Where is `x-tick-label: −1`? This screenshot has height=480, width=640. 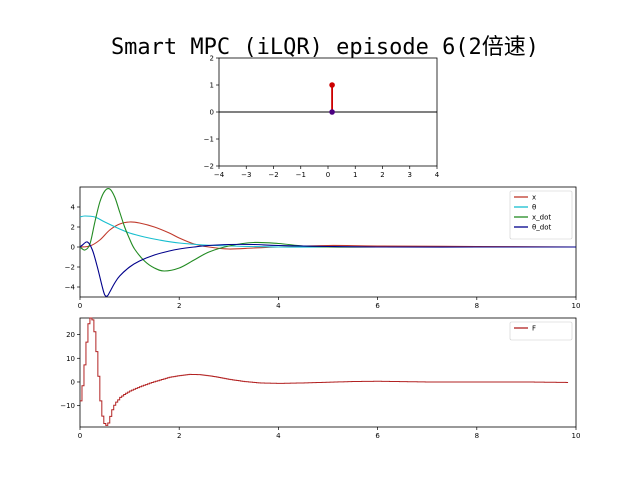 x-tick-label: −1 is located at coordinates (301, 175).